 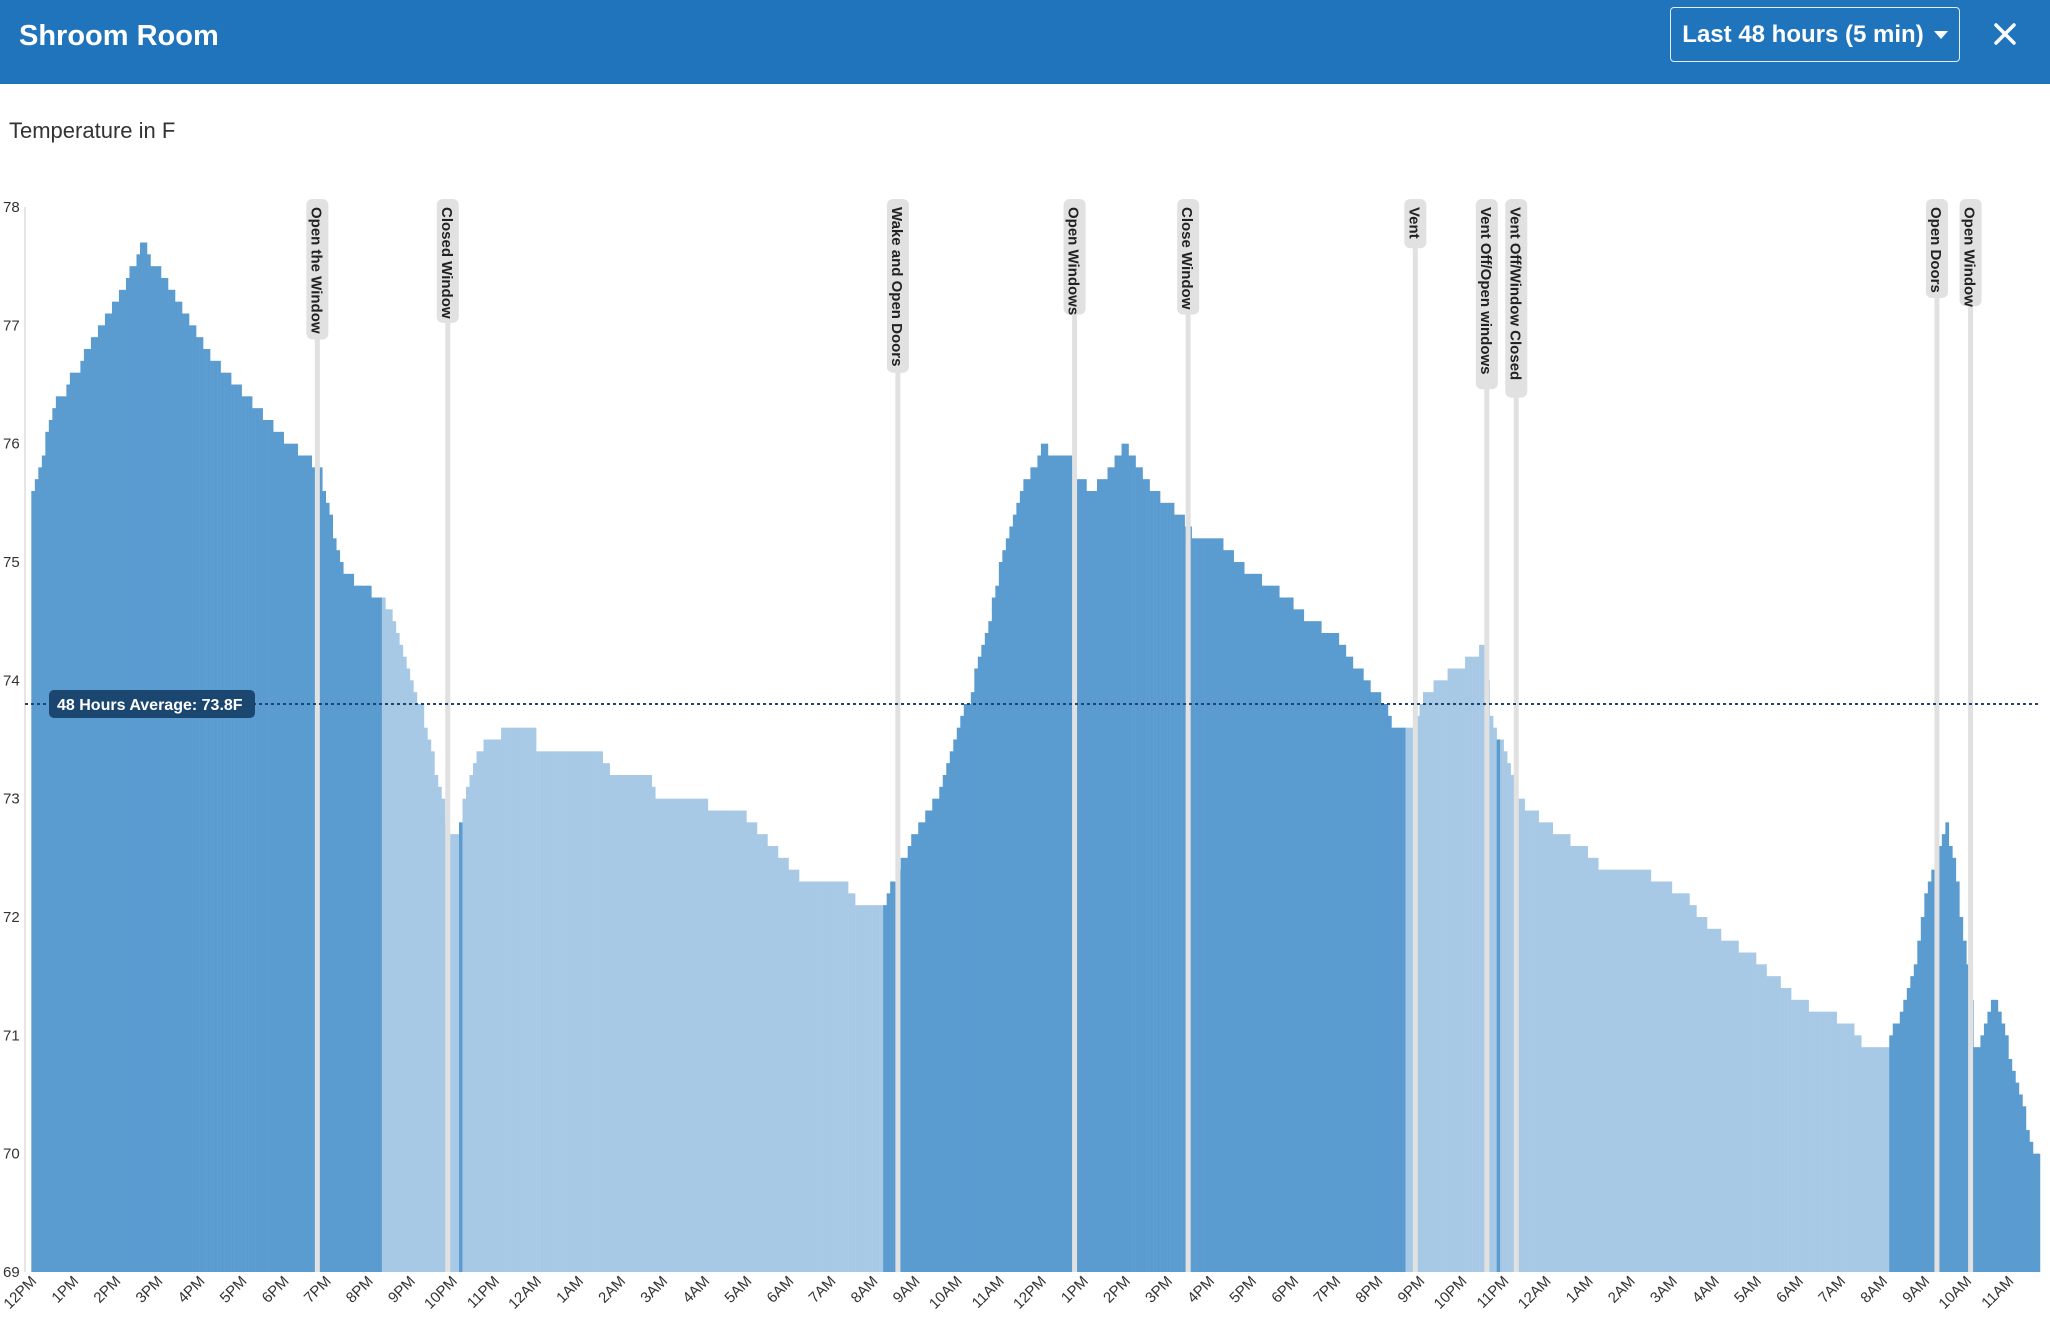 What do you see at coordinates (150, 1290) in the screenshot?
I see `x-tick-label: 3PM` at bounding box center [150, 1290].